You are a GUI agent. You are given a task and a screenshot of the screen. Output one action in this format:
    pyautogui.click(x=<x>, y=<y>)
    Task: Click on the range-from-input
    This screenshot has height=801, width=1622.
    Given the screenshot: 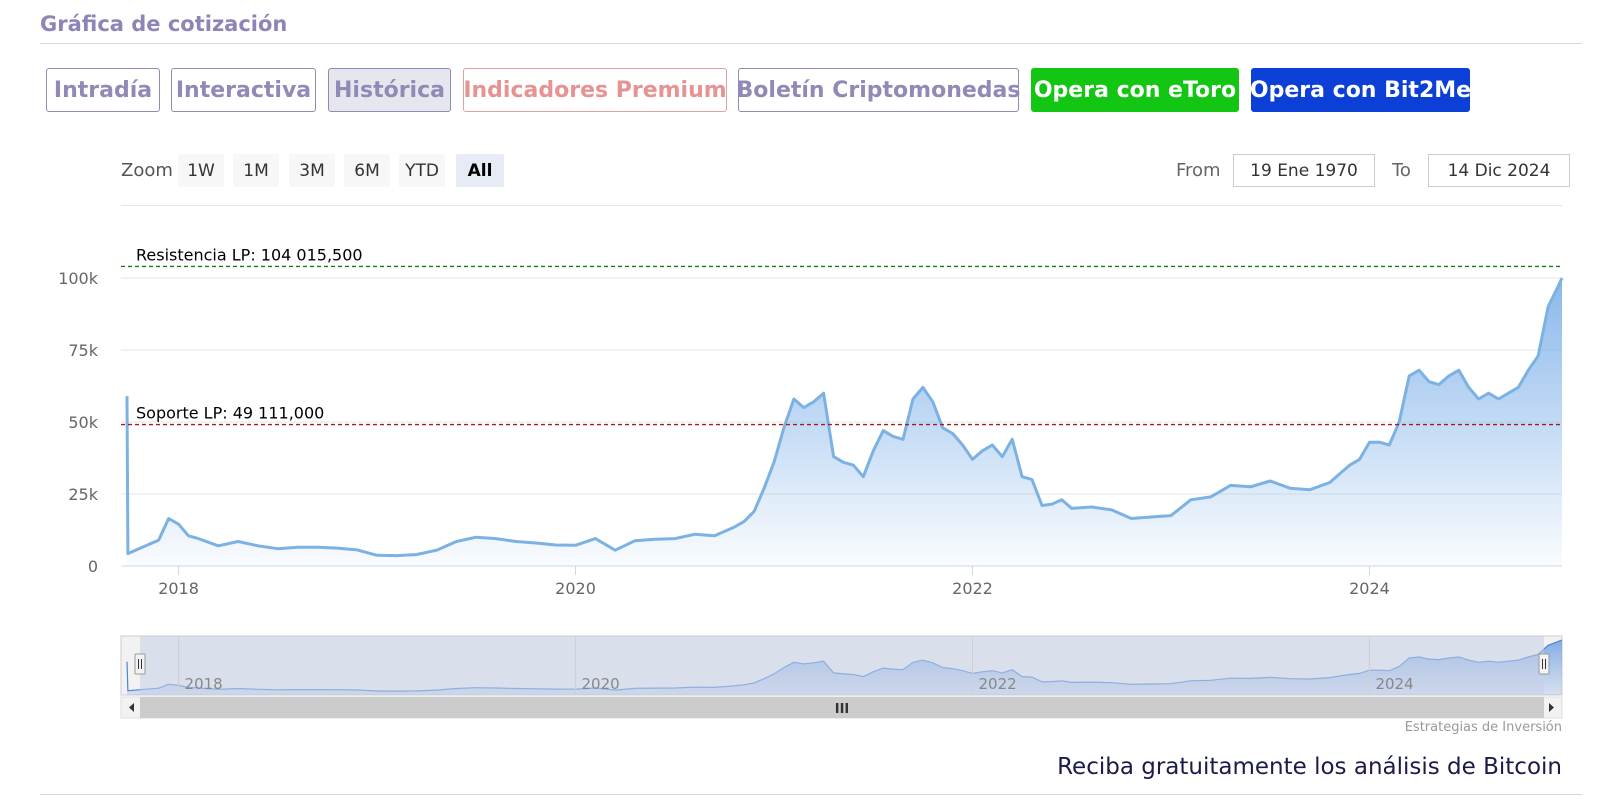 What is the action you would take?
    pyautogui.click(x=1304, y=170)
    